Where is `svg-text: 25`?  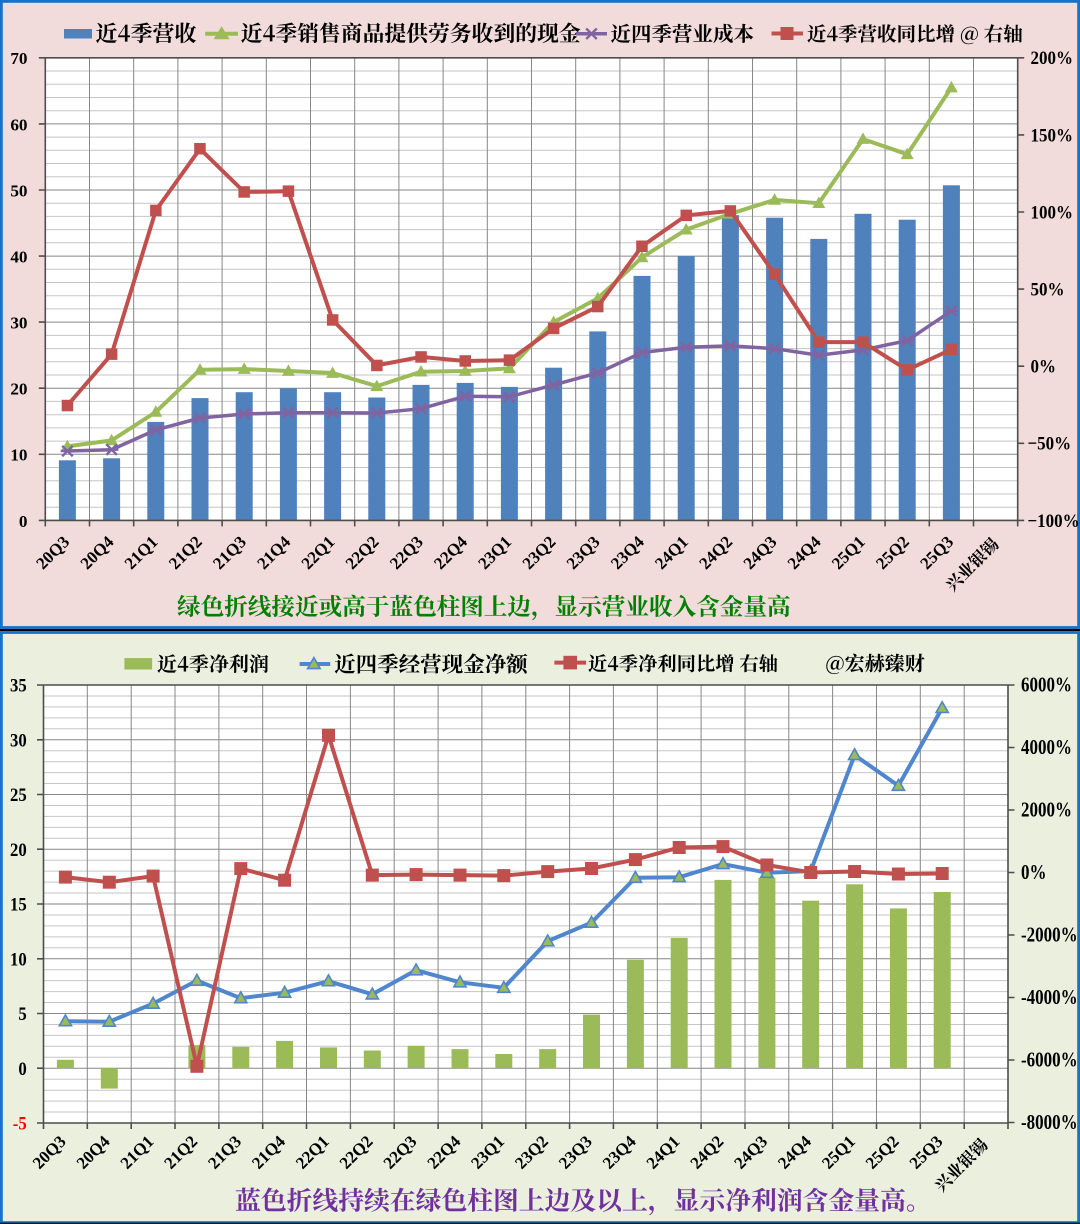
svg-text: 25 is located at coordinates (18, 794).